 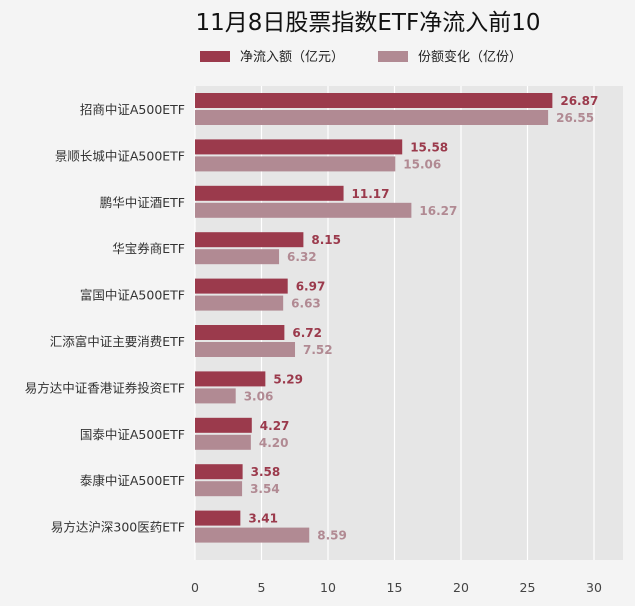 I want to click on legend-swatch-share-change, so click(x=393, y=56).